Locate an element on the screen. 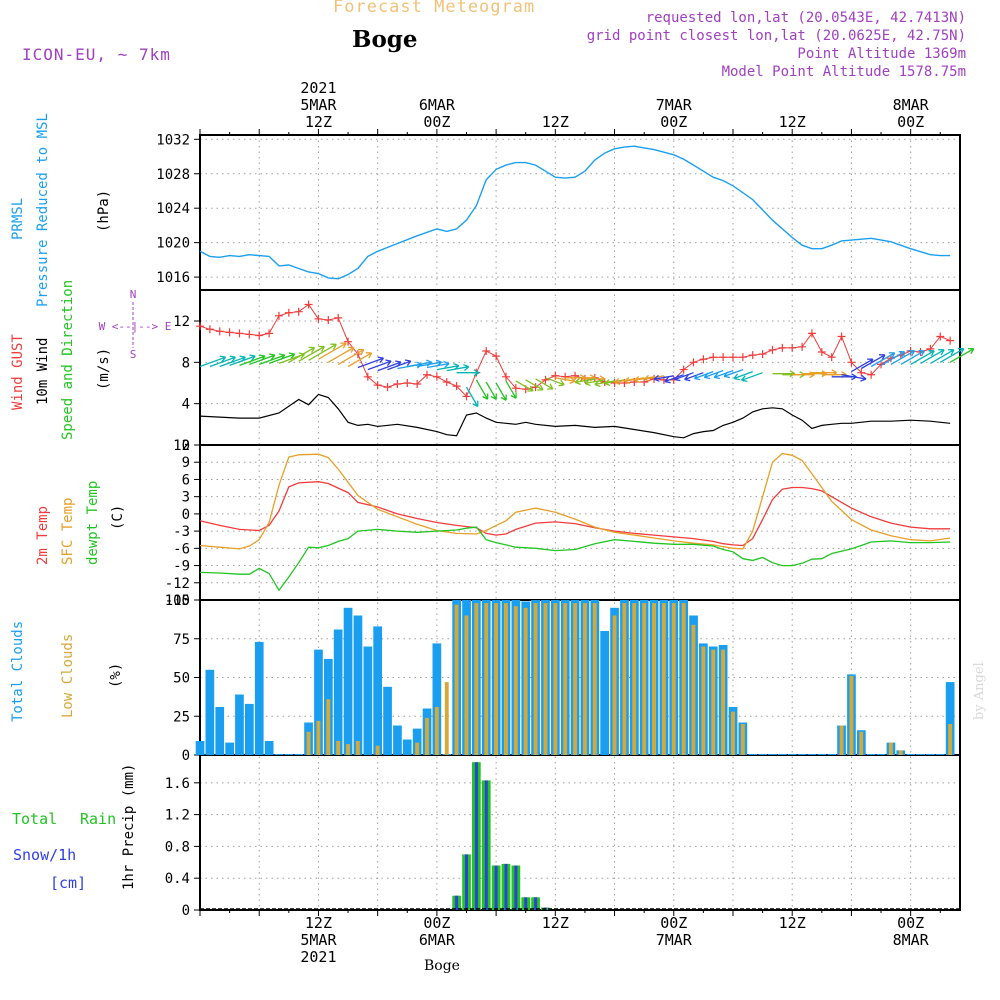  compass-rose: N W <--|--> E S is located at coordinates (135, 324).